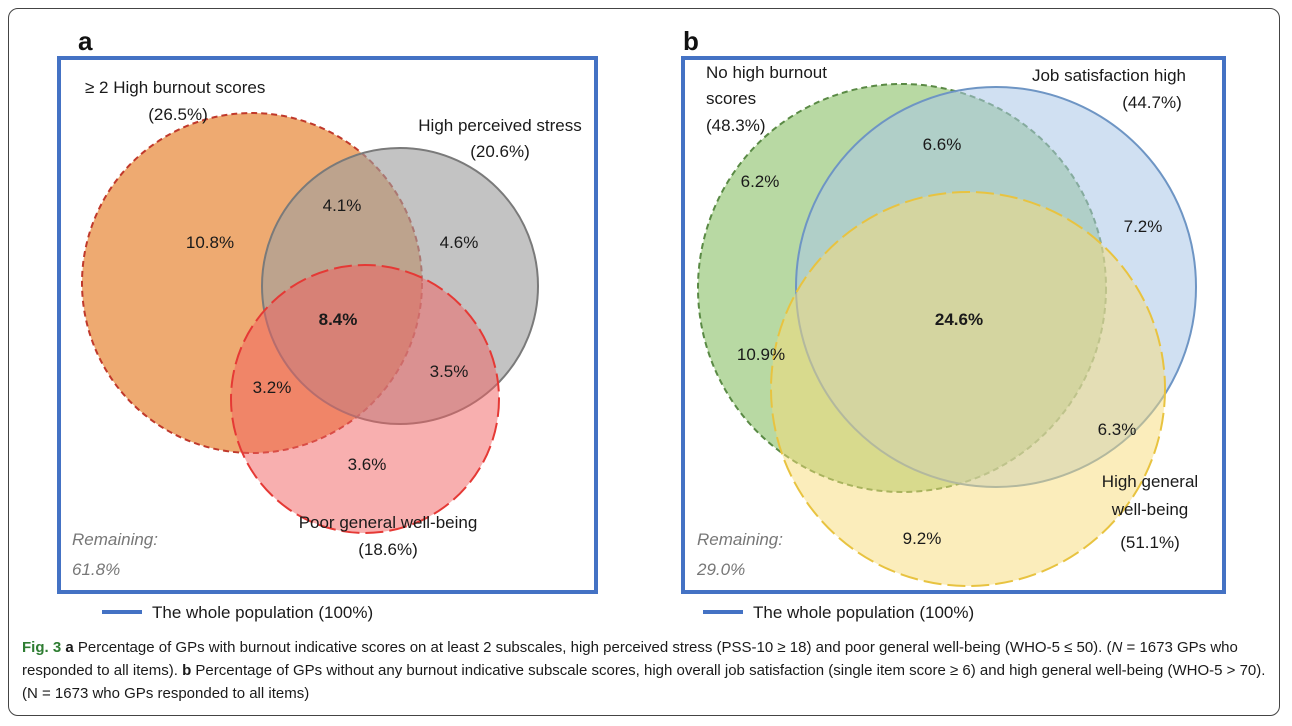 This screenshot has height=726, width=1292. Describe the element at coordinates (210, 242) in the screenshot. I see `panel-a-only-burnout: 10.8%` at that location.